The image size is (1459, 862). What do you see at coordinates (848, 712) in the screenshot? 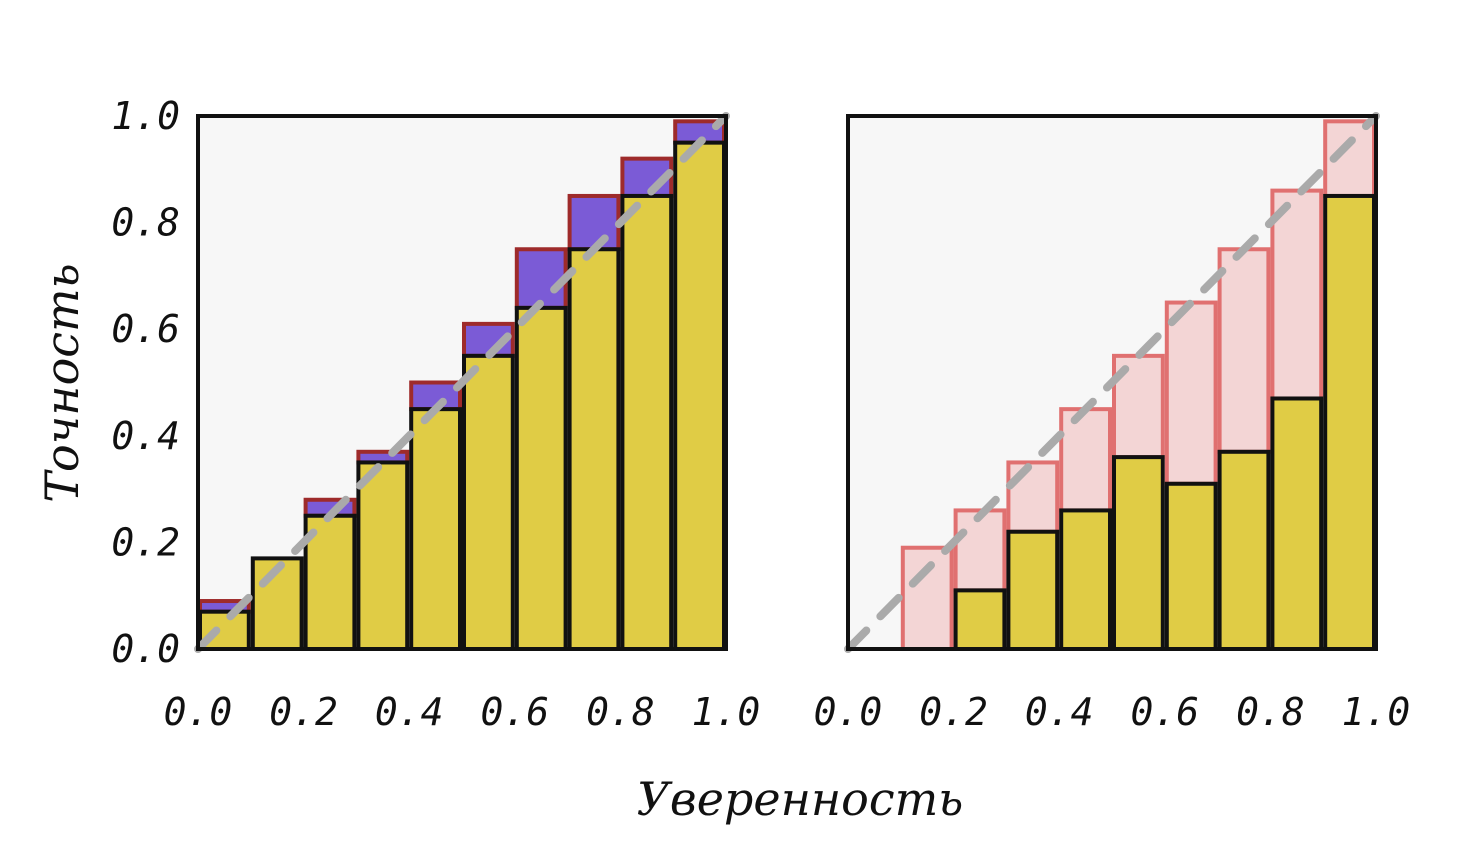
I see `right-x-tick-label: 0.0` at bounding box center [848, 712].